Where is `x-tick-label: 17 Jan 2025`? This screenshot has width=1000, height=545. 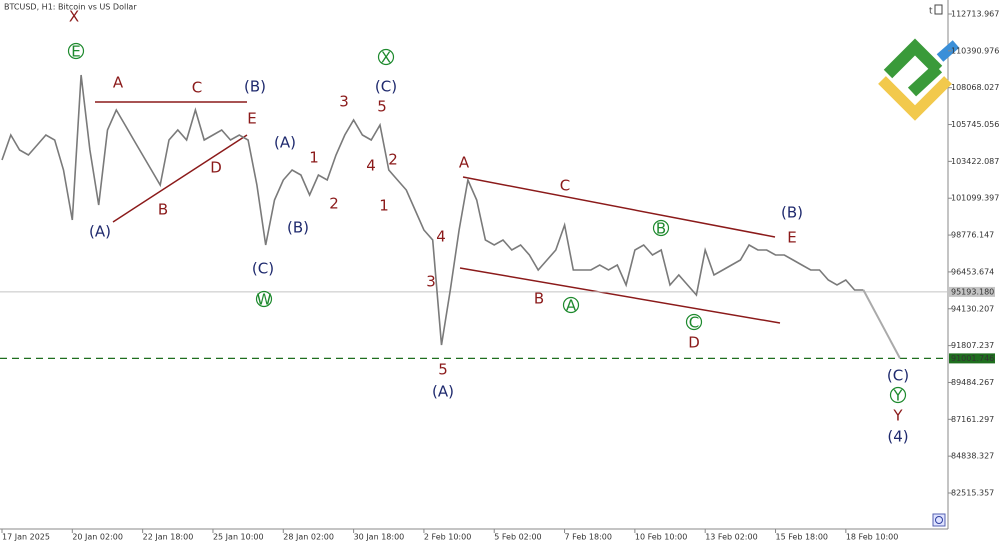
x-tick-label: 17 Jan 2025 is located at coordinates (26, 537).